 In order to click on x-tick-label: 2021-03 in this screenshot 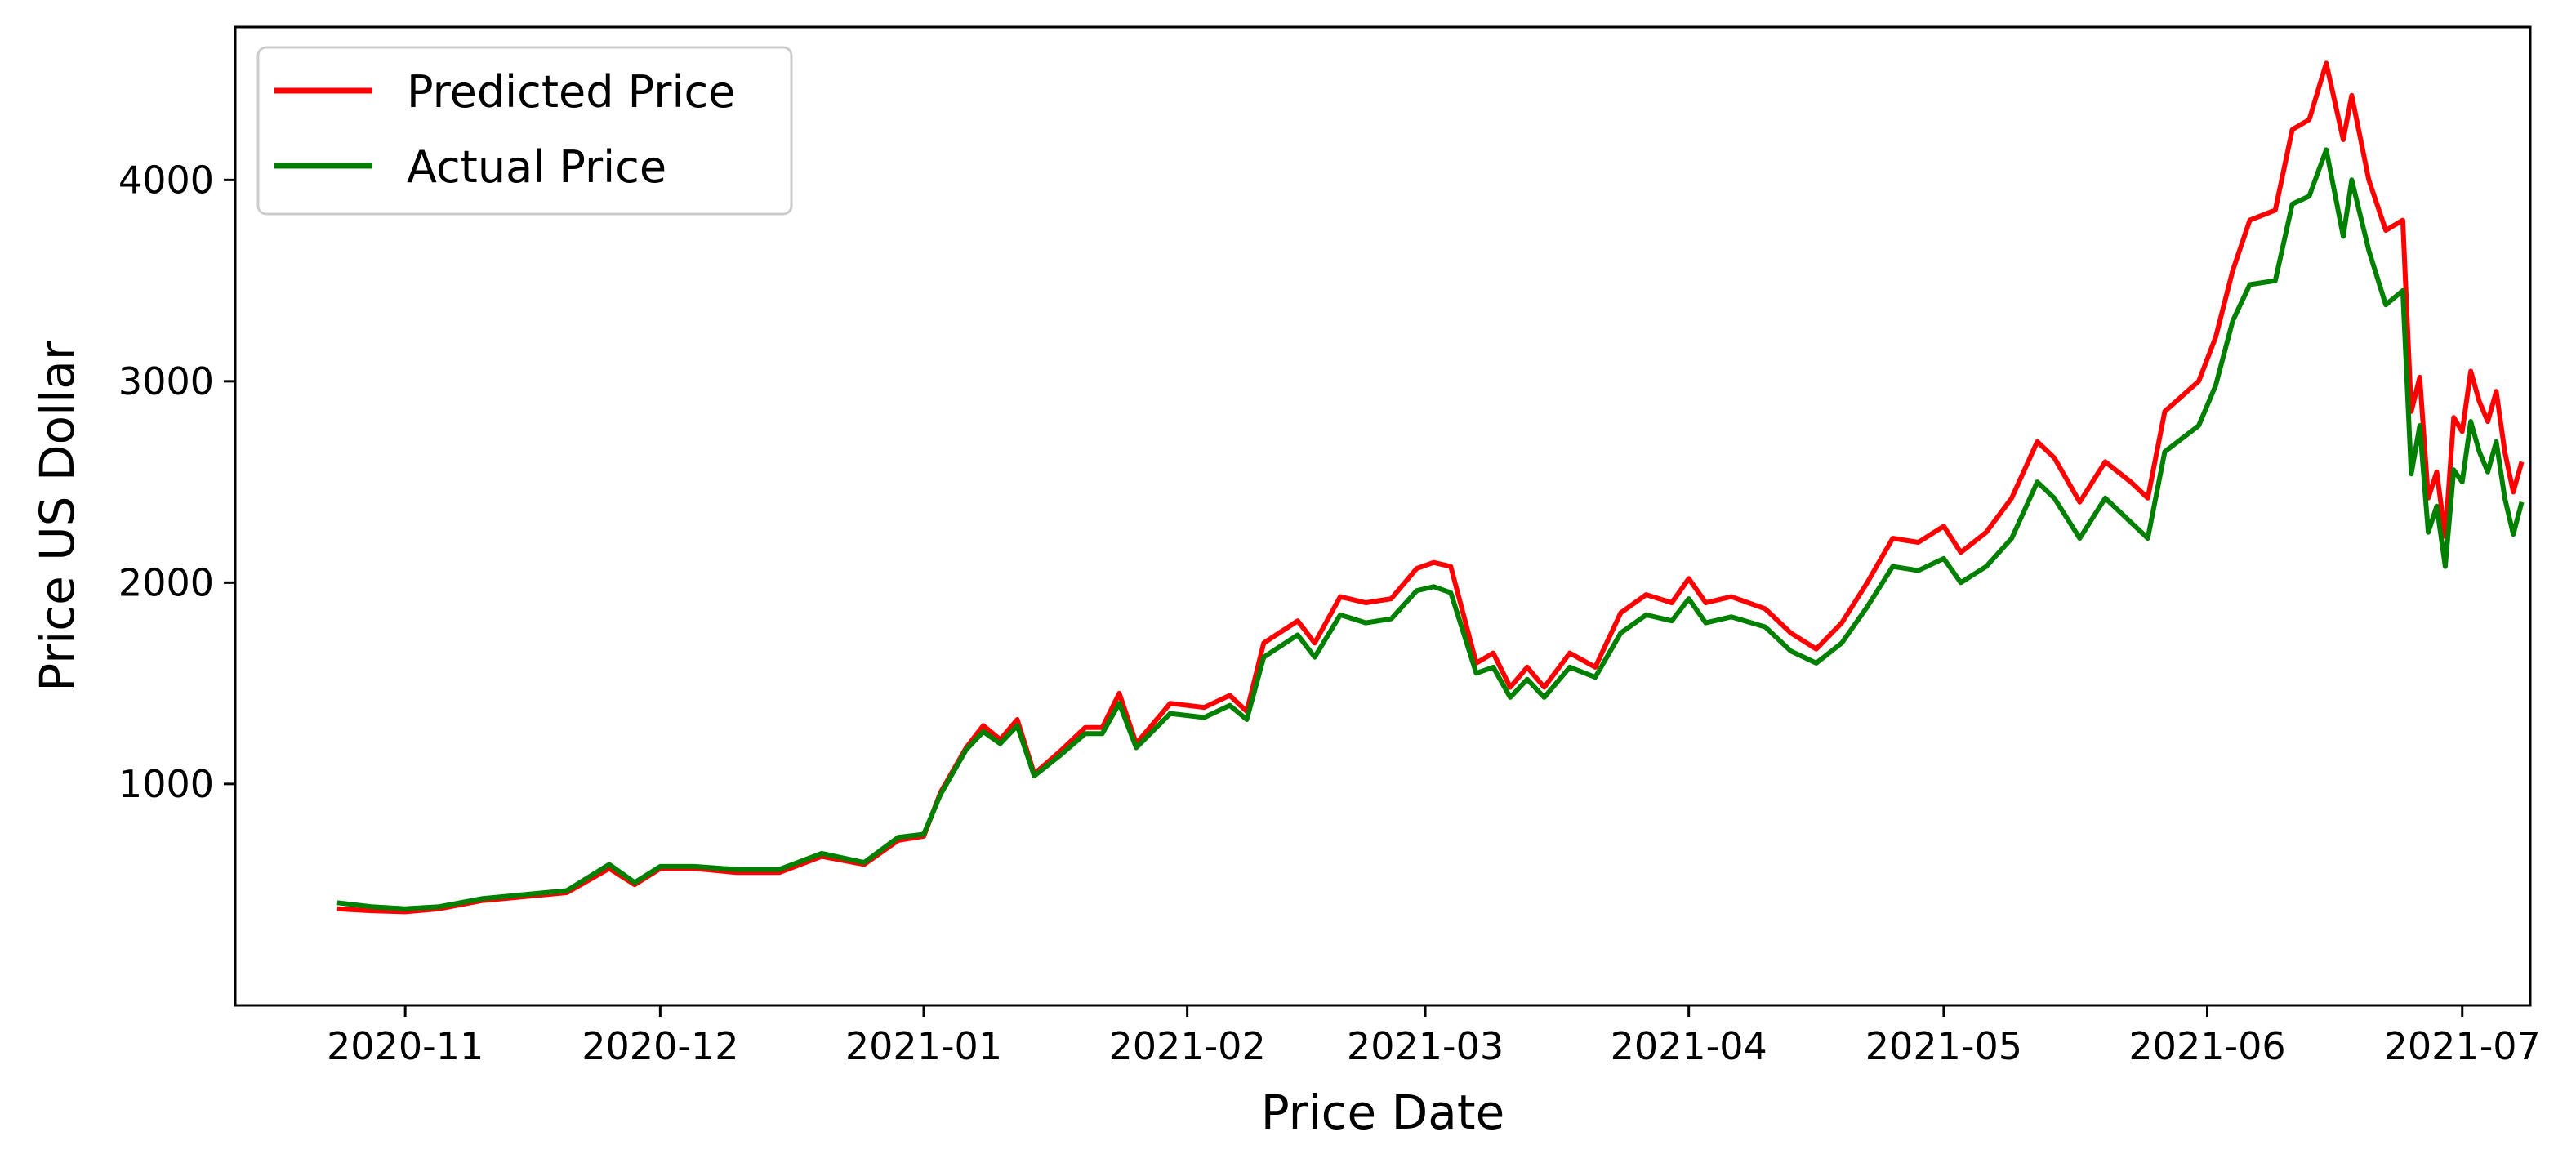, I will do `click(1425, 1046)`.